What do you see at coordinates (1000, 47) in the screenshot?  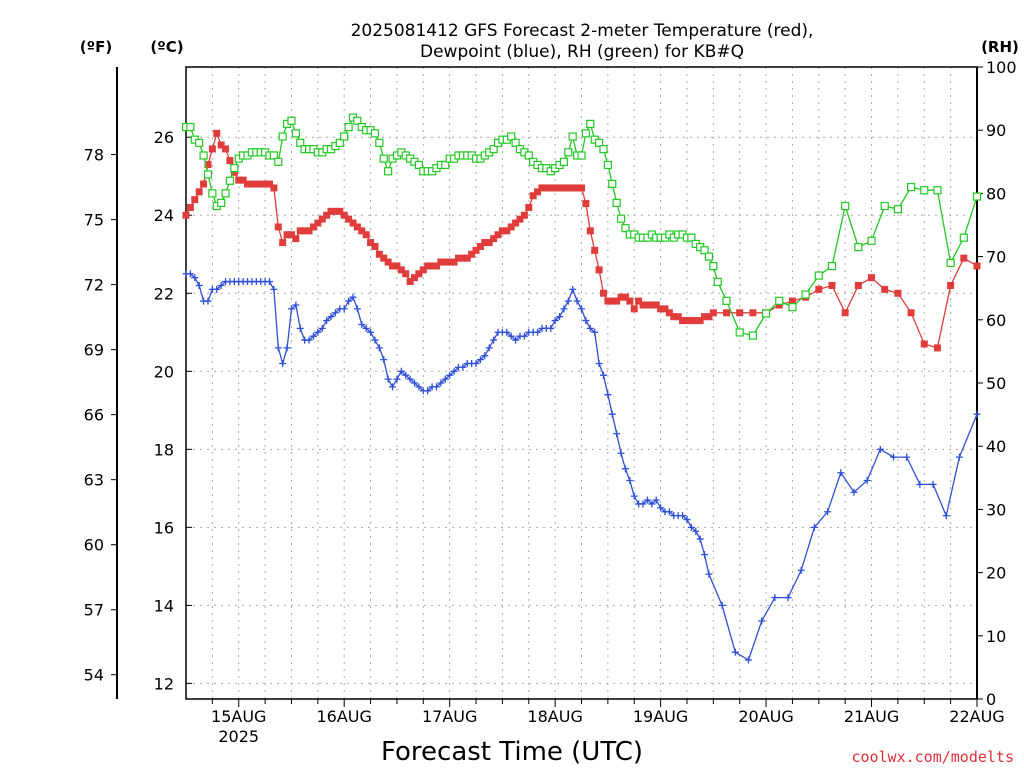 I see `rh-unit-label: (RH)` at bounding box center [1000, 47].